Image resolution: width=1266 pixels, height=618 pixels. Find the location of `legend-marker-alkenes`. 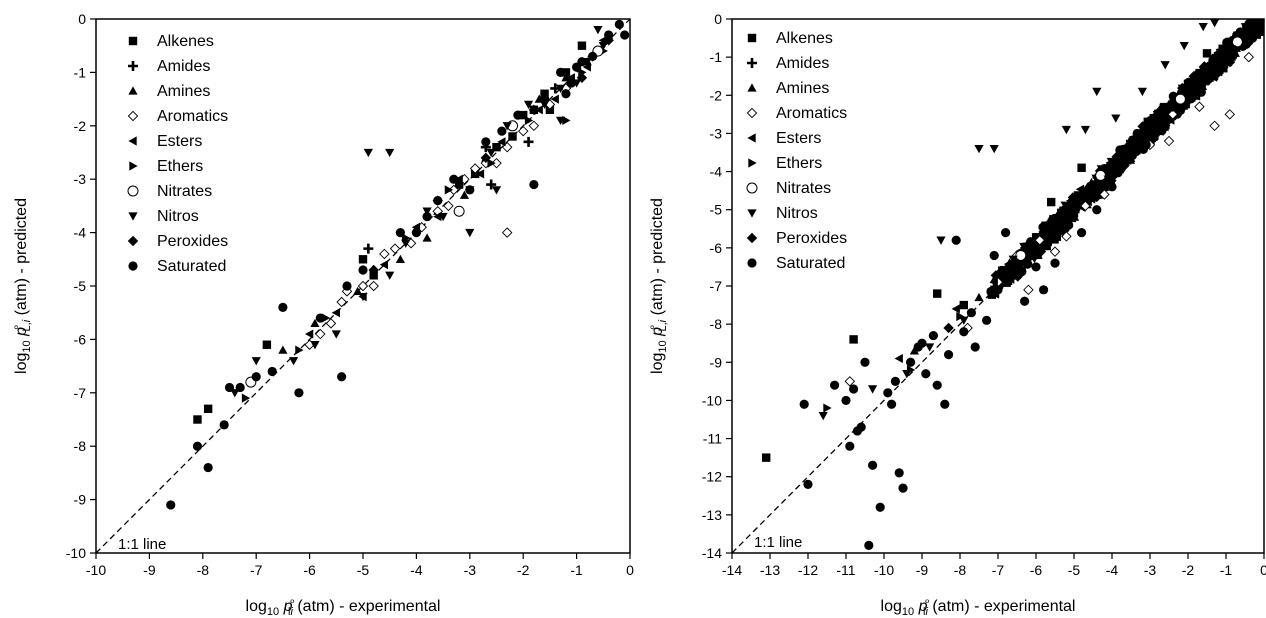

legend-marker-alkenes is located at coordinates (752, 38).